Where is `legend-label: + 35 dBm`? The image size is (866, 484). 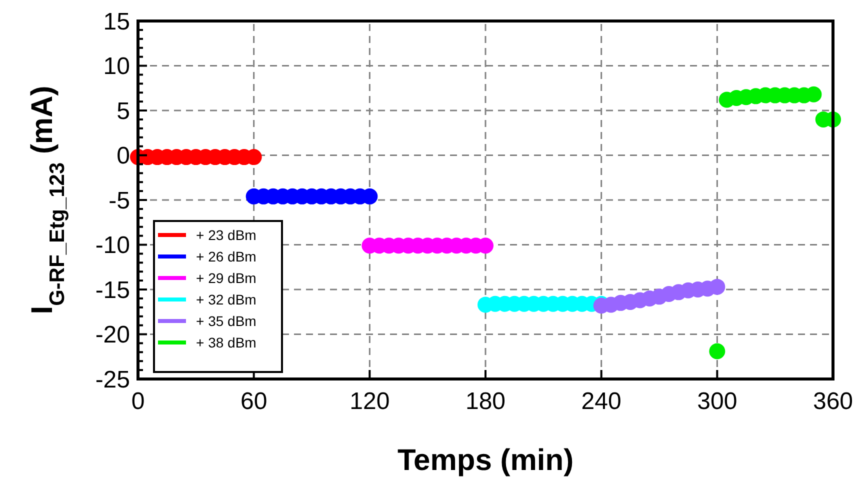
legend-label: + 35 dBm is located at coordinates (226, 320).